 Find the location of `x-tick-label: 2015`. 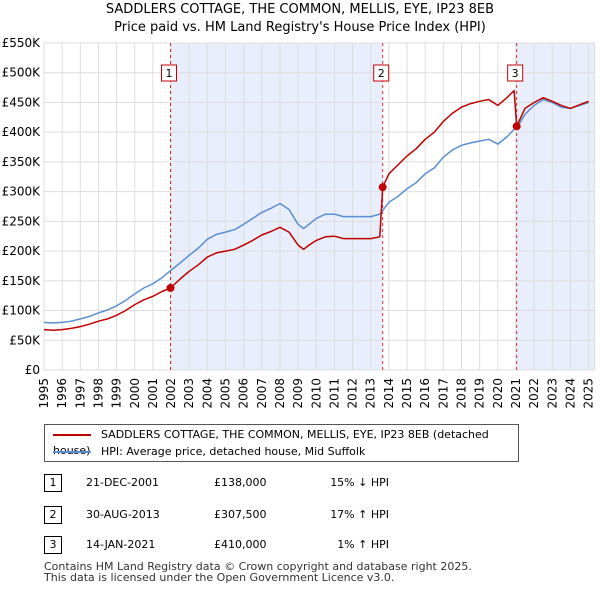

x-tick-label: 2015 is located at coordinates (407, 393).